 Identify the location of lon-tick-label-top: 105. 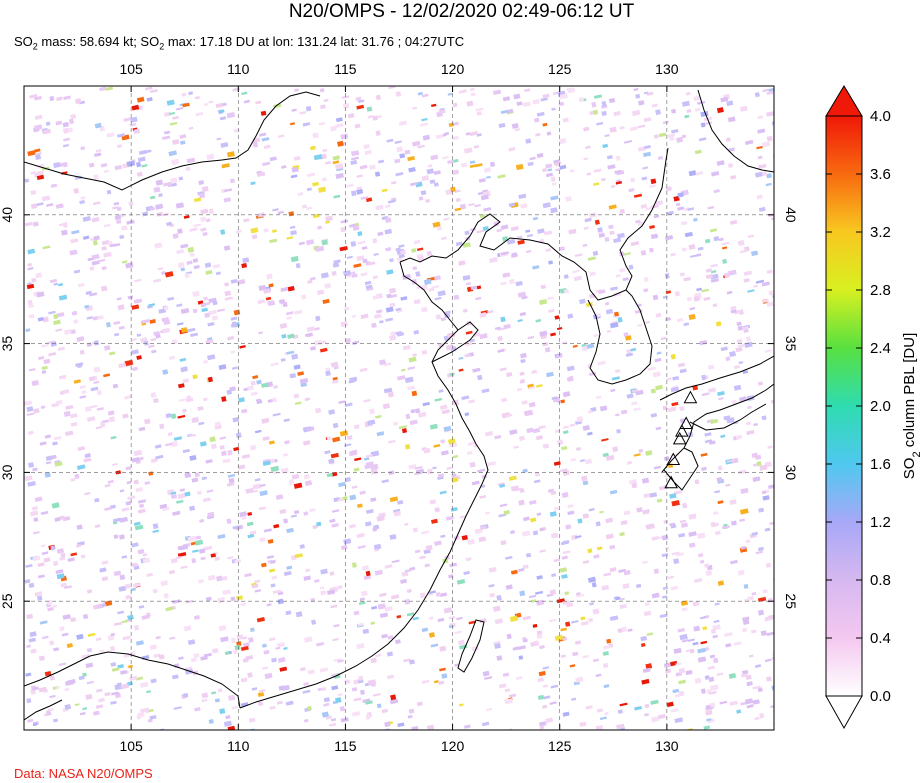
(131, 69).